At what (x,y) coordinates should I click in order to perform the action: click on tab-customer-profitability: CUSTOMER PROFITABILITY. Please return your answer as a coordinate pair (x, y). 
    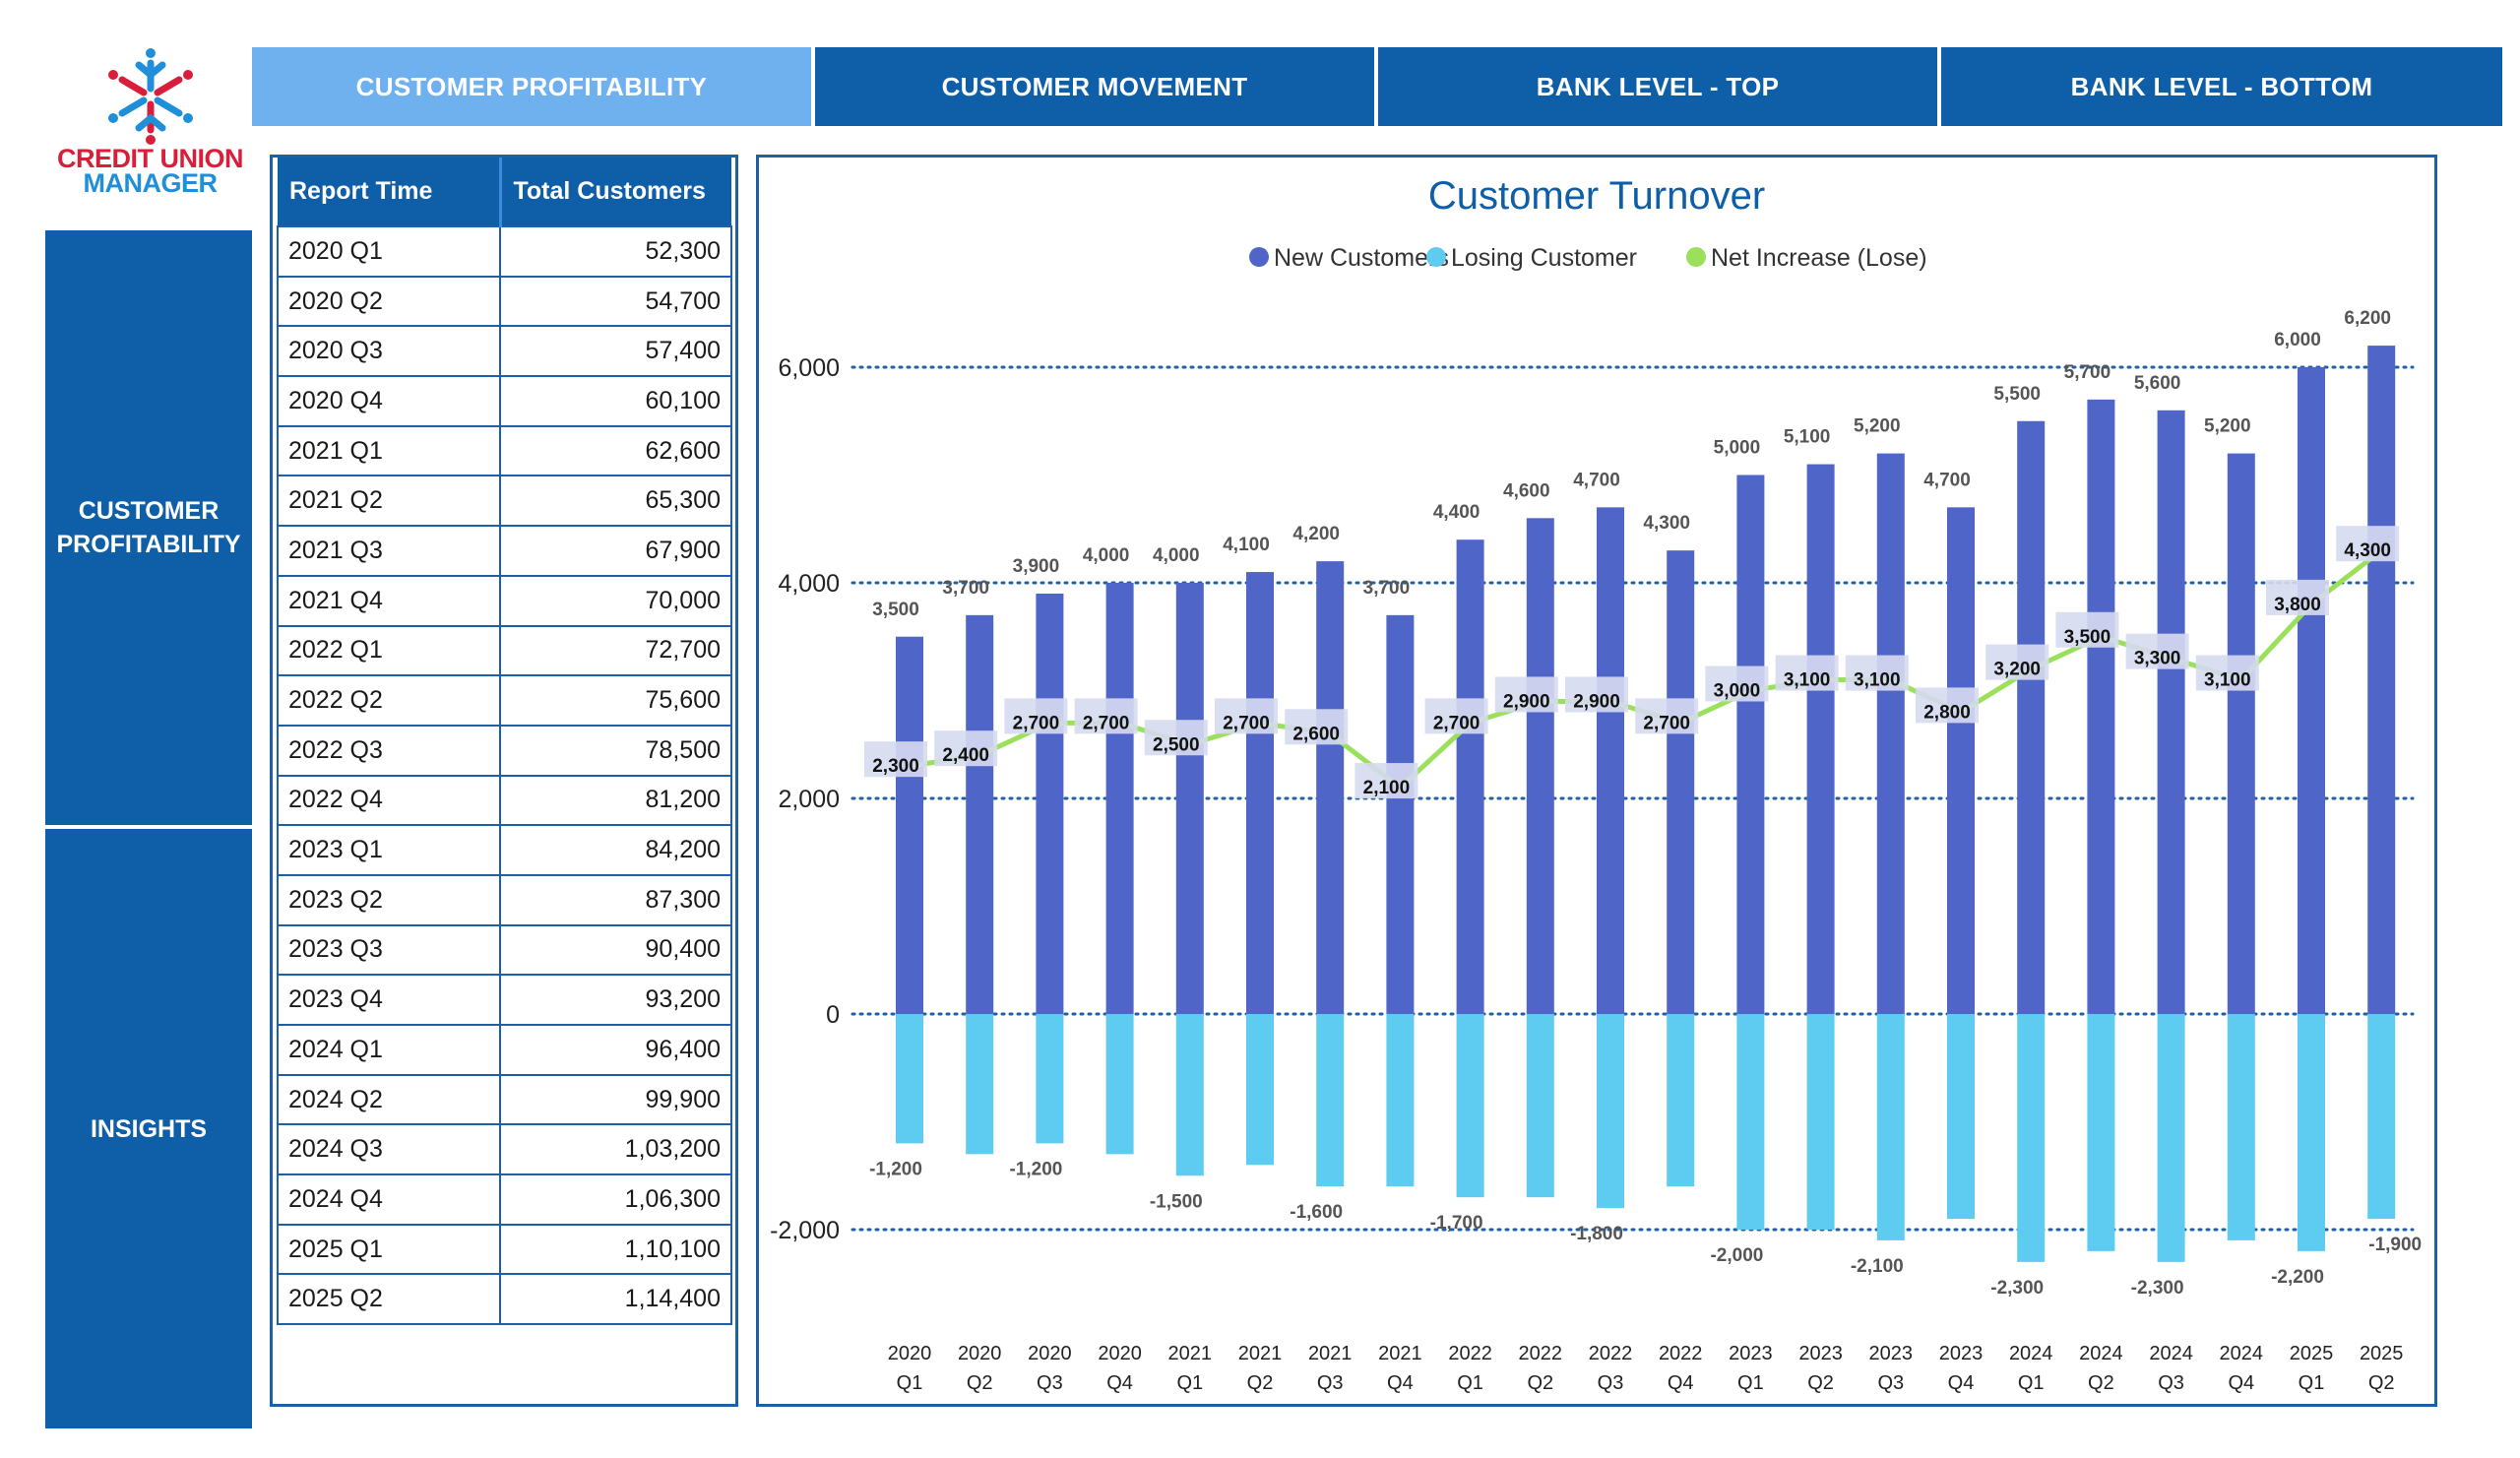
    Looking at the image, I should click on (531, 86).